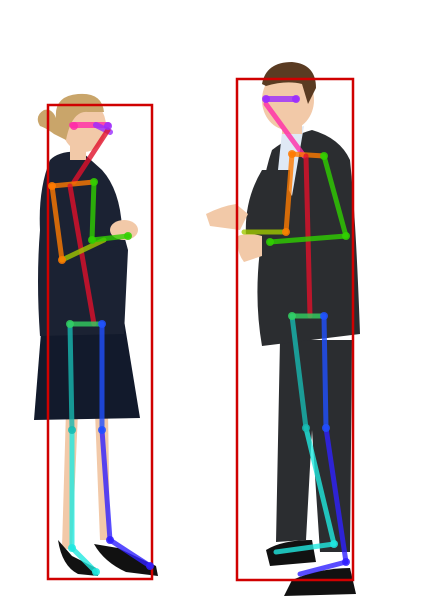  Describe the element at coordinates (289, 83) in the screenshot. I see `man-hair` at that location.